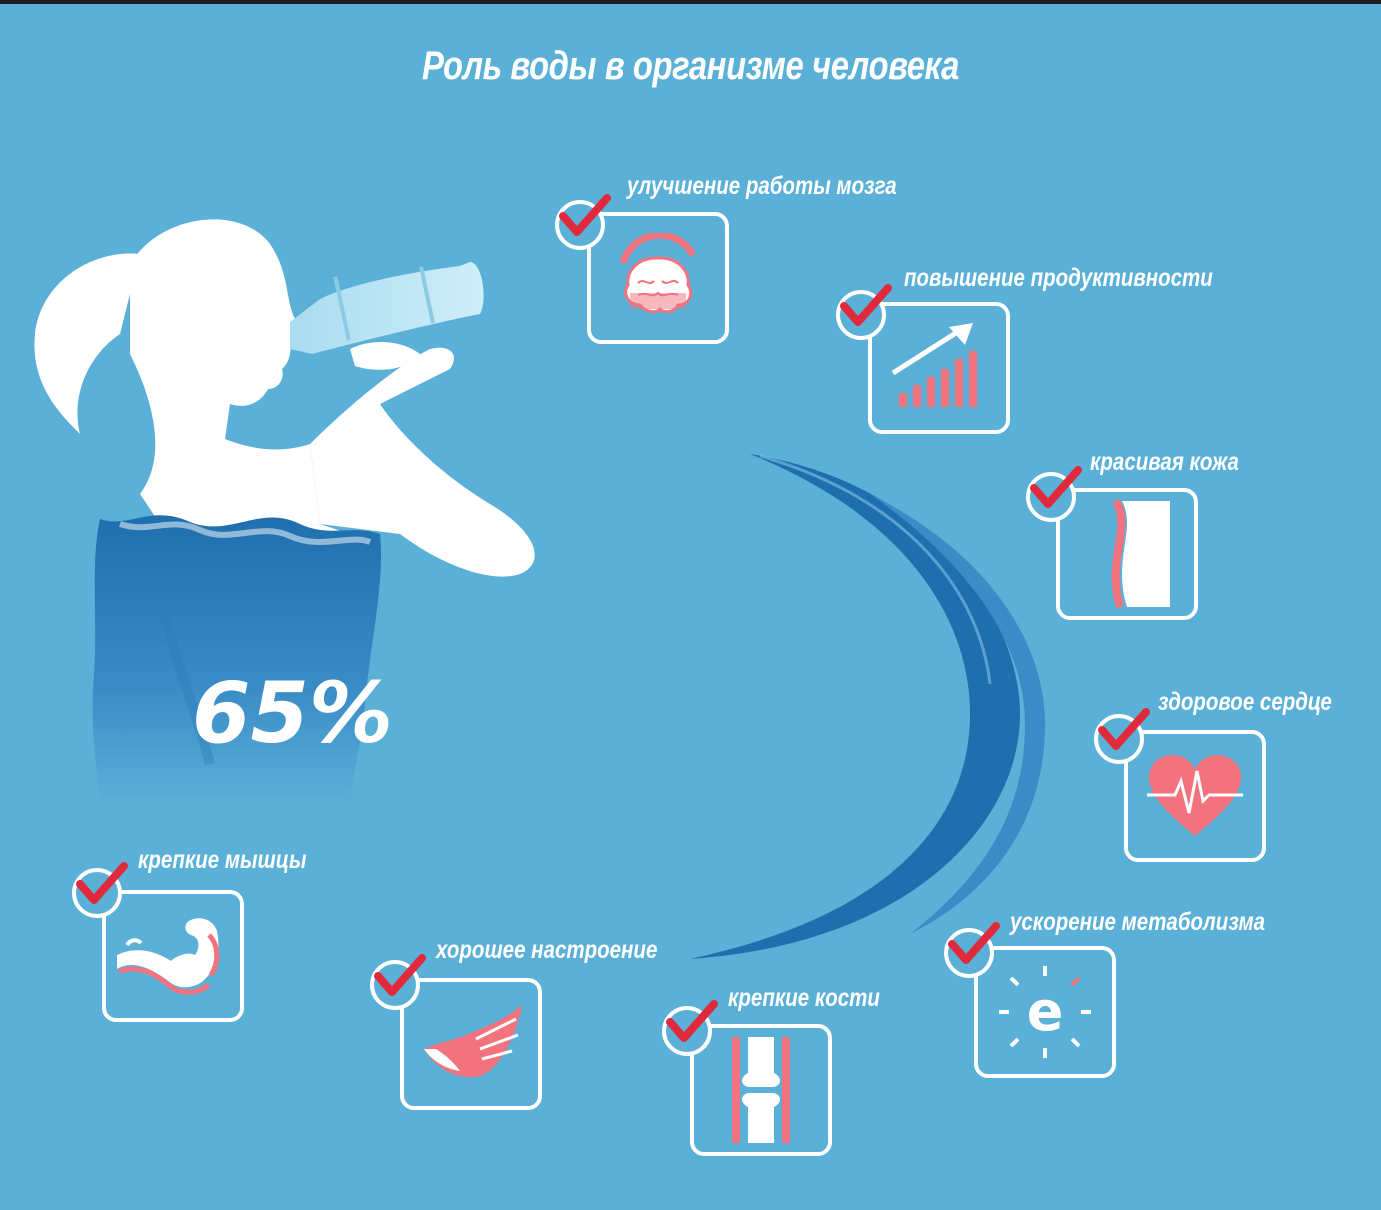 The image size is (1381, 1210). Describe the element at coordinates (658, 273) in the screenshot. I see `brain-icon` at that location.